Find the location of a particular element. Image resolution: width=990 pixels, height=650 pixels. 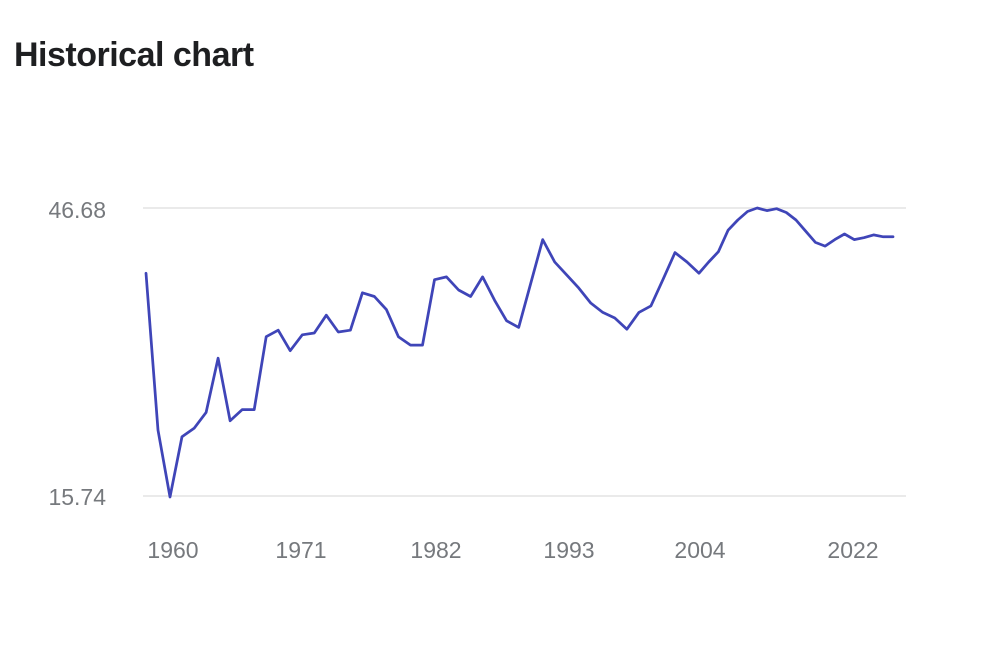

gridline-max is located at coordinates (524, 208).